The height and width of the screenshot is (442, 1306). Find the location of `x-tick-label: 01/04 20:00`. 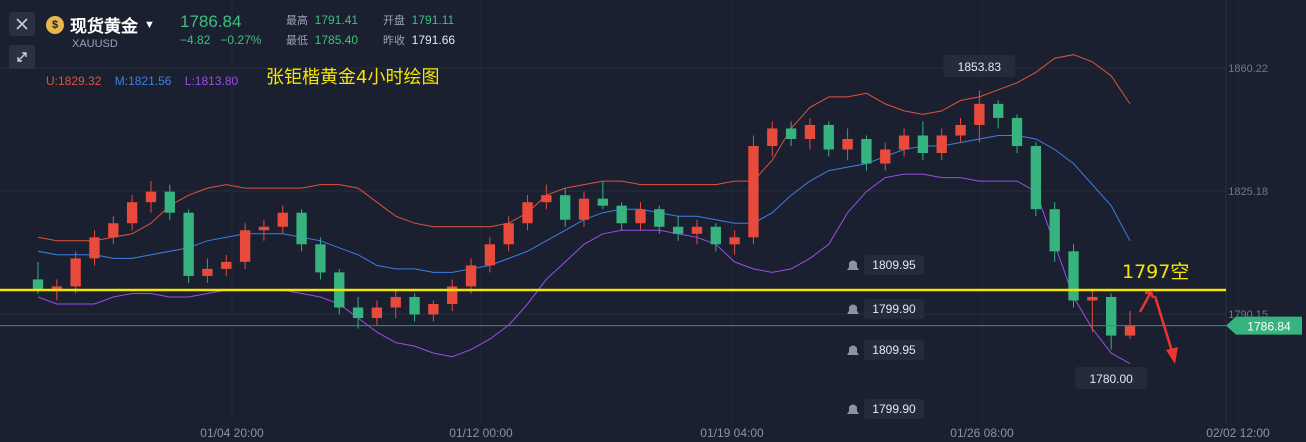

x-tick-label: 01/04 20:00 is located at coordinates (232, 433).